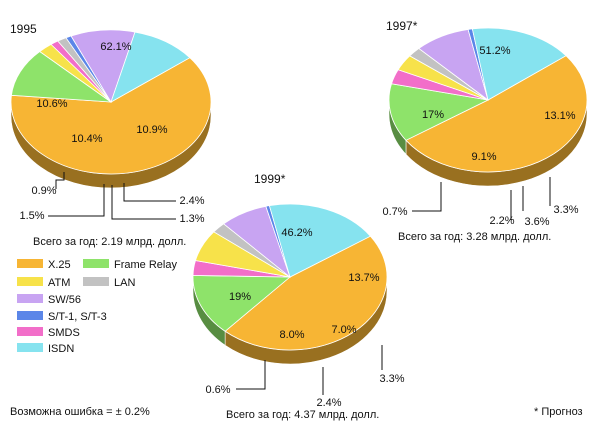 The image size is (608, 431). Describe the element at coordinates (309, 370) in the screenshot. I see `chart-1999-leader-lines` at that location.